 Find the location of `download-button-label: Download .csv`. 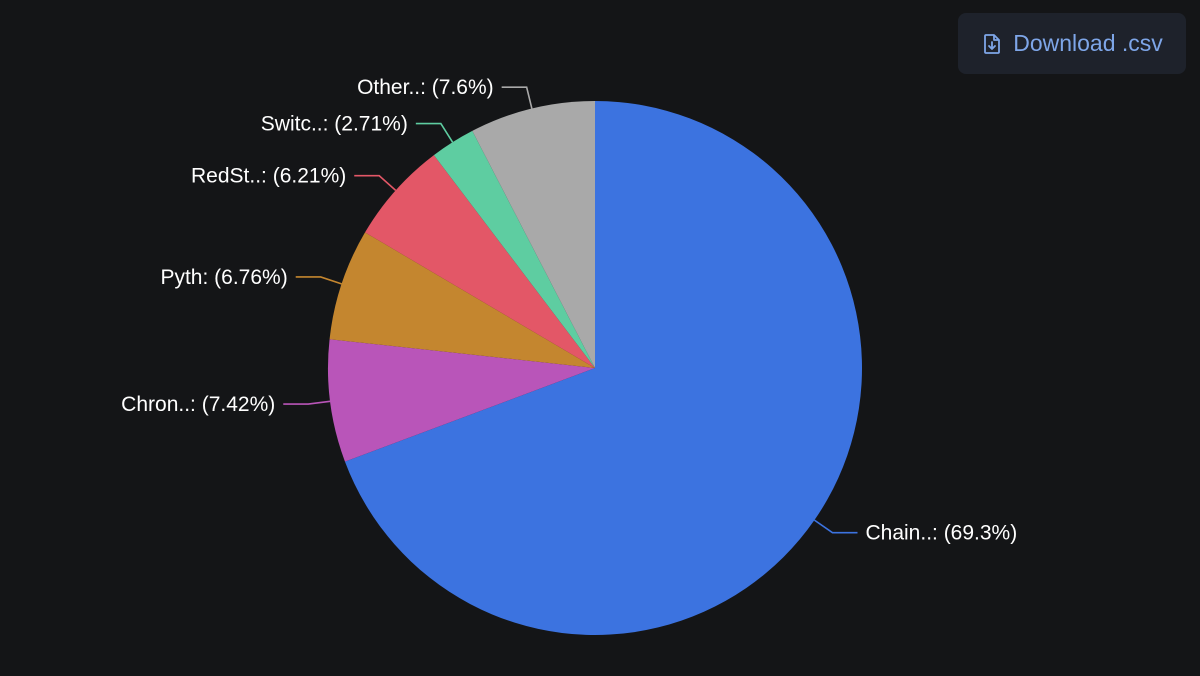

download-button-label: Download .csv is located at coordinates (1088, 43).